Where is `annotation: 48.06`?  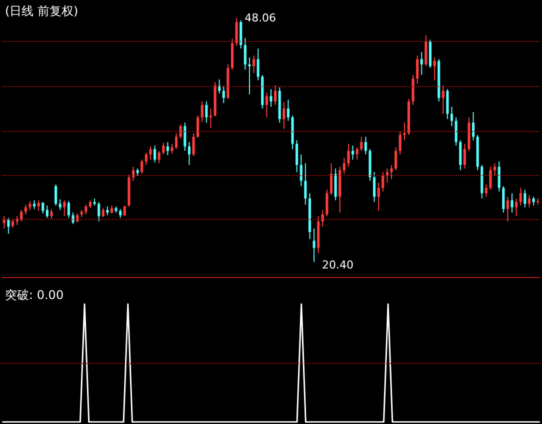 annotation: 48.06 is located at coordinates (260, 18).